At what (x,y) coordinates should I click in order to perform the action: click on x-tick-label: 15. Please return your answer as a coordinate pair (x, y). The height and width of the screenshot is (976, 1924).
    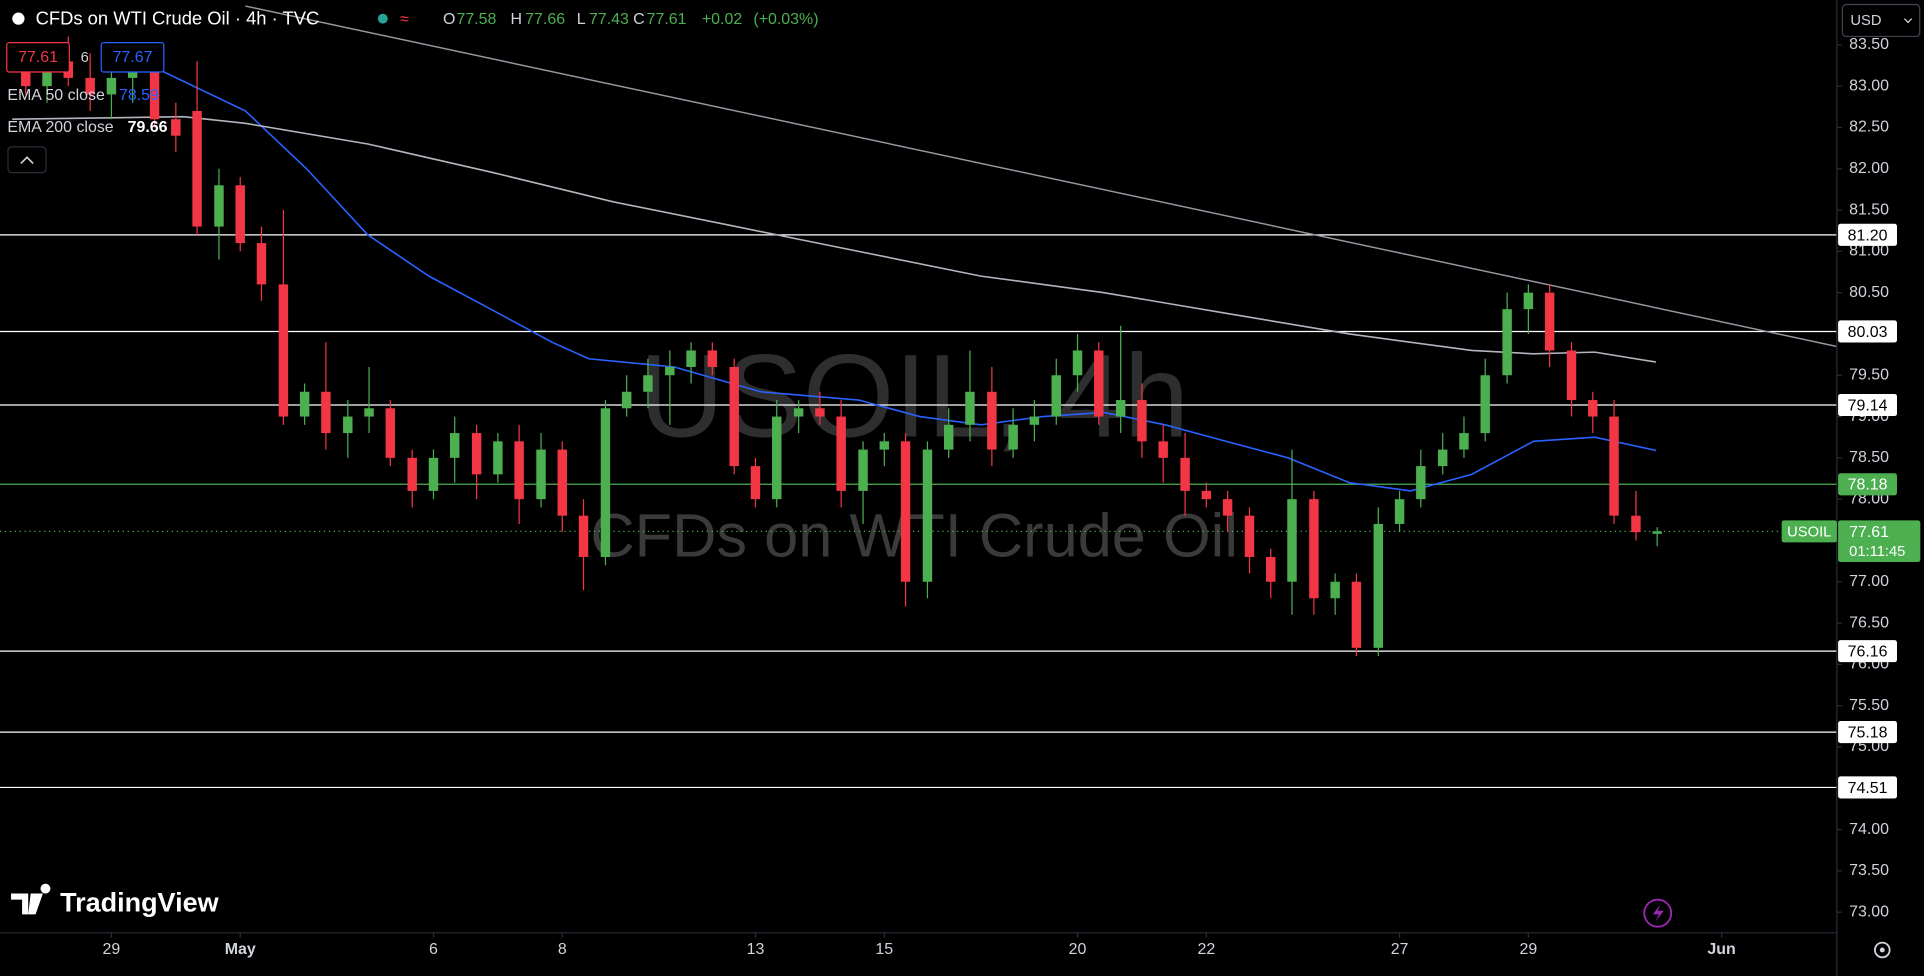
    Looking at the image, I should click on (884, 949).